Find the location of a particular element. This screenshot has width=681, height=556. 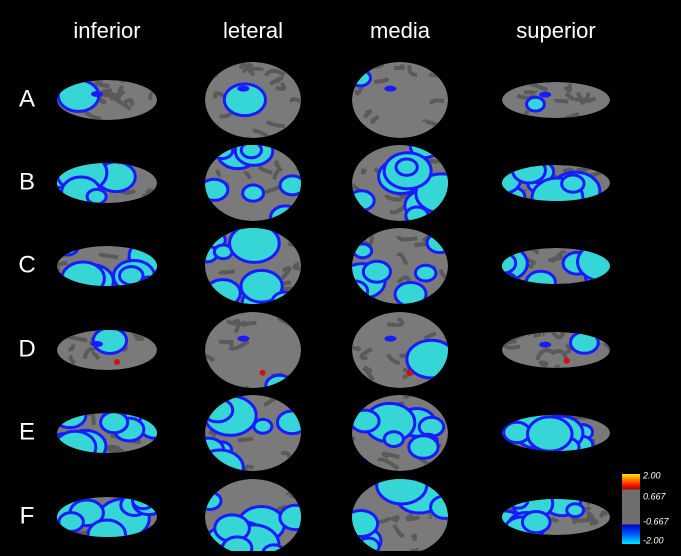

column-label: inferior is located at coordinates (106, 30).